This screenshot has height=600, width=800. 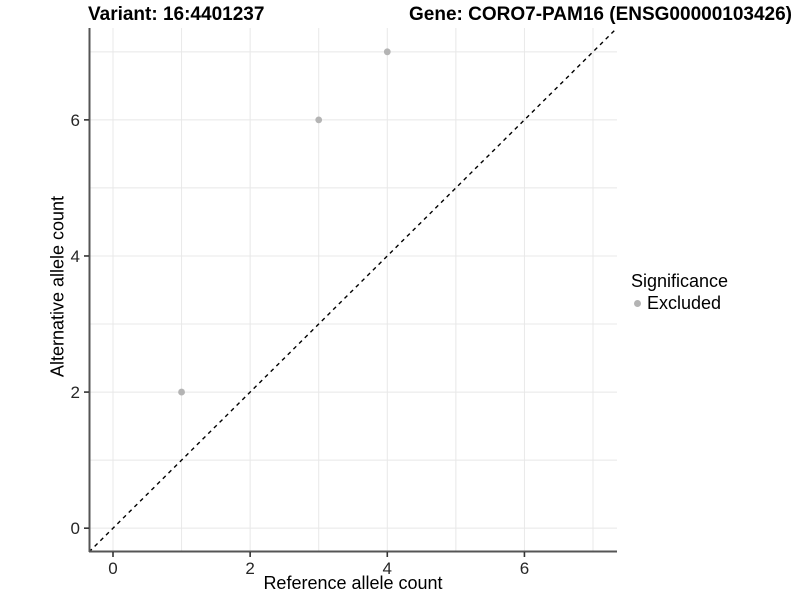 I want to click on legend-item-label: Excluded, so click(x=684, y=303).